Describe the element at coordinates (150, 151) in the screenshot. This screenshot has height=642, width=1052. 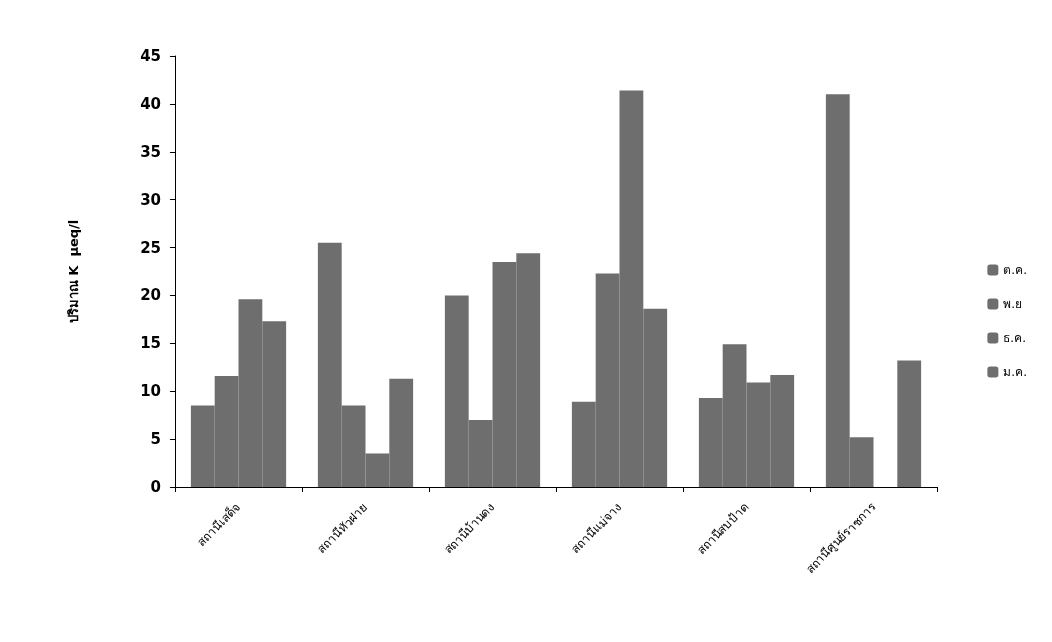
I see `y-tick-label: 35` at that location.